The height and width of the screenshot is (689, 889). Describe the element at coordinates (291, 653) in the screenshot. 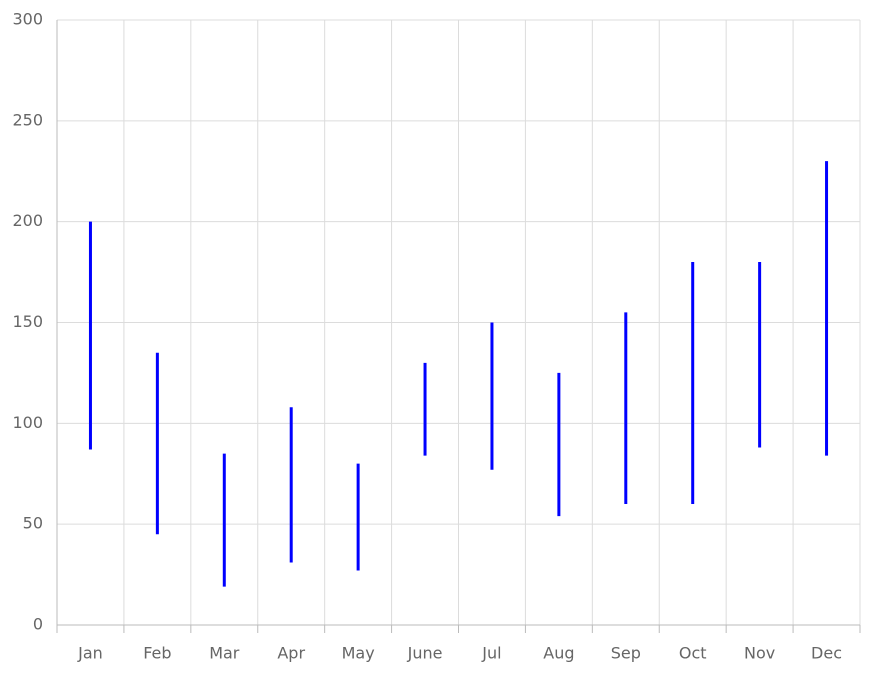

I see `x-tick-label: Apr` at that location.